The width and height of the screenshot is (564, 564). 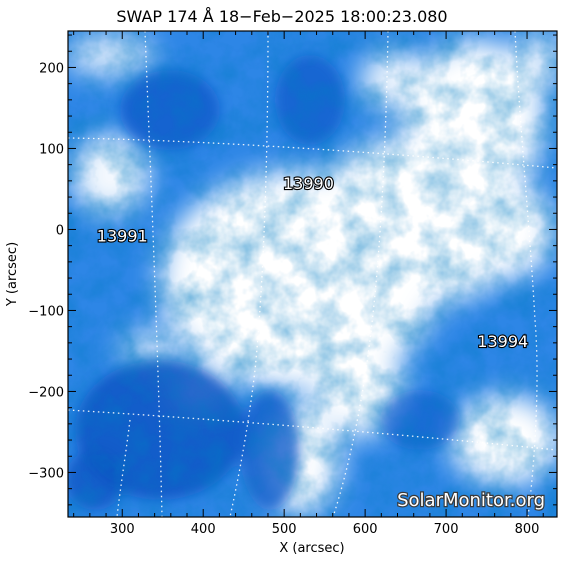 What do you see at coordinates (365, 529) in the screenshot?
I see `x-tick-label: 600` at bounding box center [365, 529].